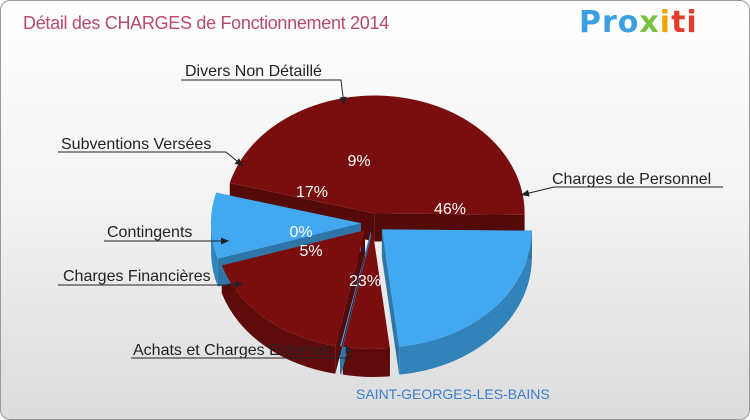 This screenshot has width=750, height=420. What do you see at coordinates (390, 302) in the screenshot?
I see `pie-slice-wall` at bounding box center [390, 302].